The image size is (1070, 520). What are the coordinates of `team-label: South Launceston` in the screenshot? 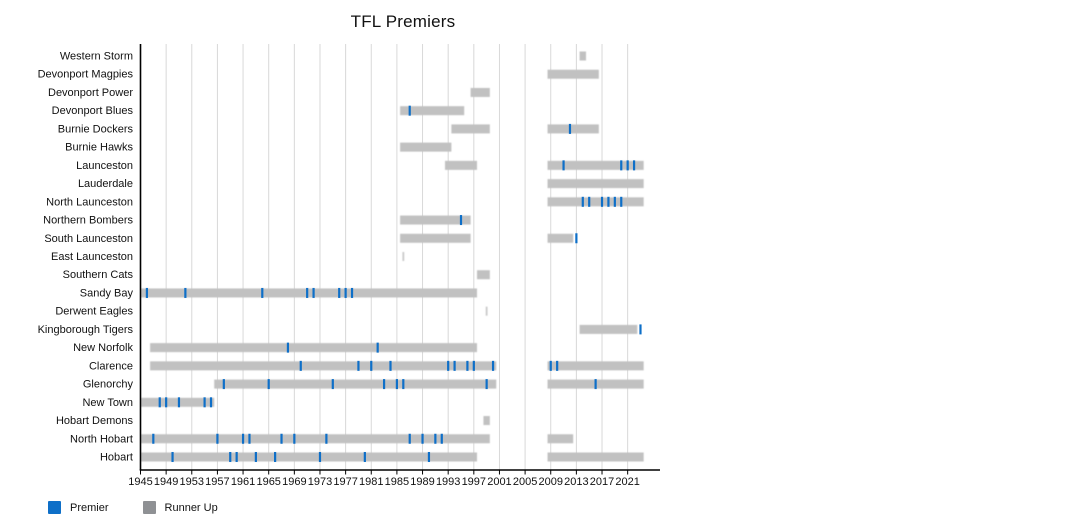 It's located at (88, 239).